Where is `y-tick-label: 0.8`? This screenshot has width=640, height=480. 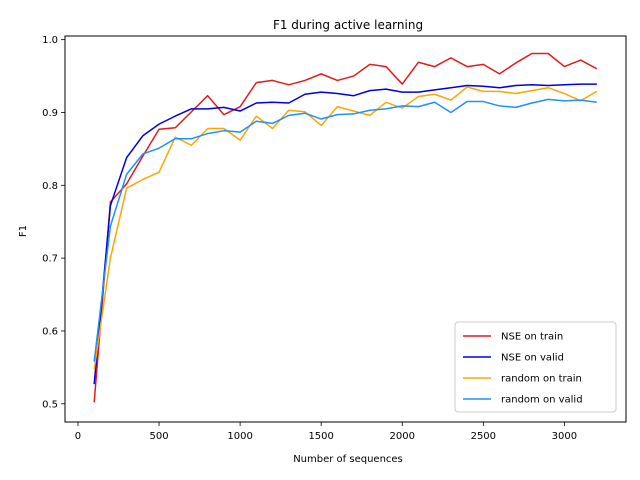
y-tick-label: 0.8 is located at coordinates (50, 186).